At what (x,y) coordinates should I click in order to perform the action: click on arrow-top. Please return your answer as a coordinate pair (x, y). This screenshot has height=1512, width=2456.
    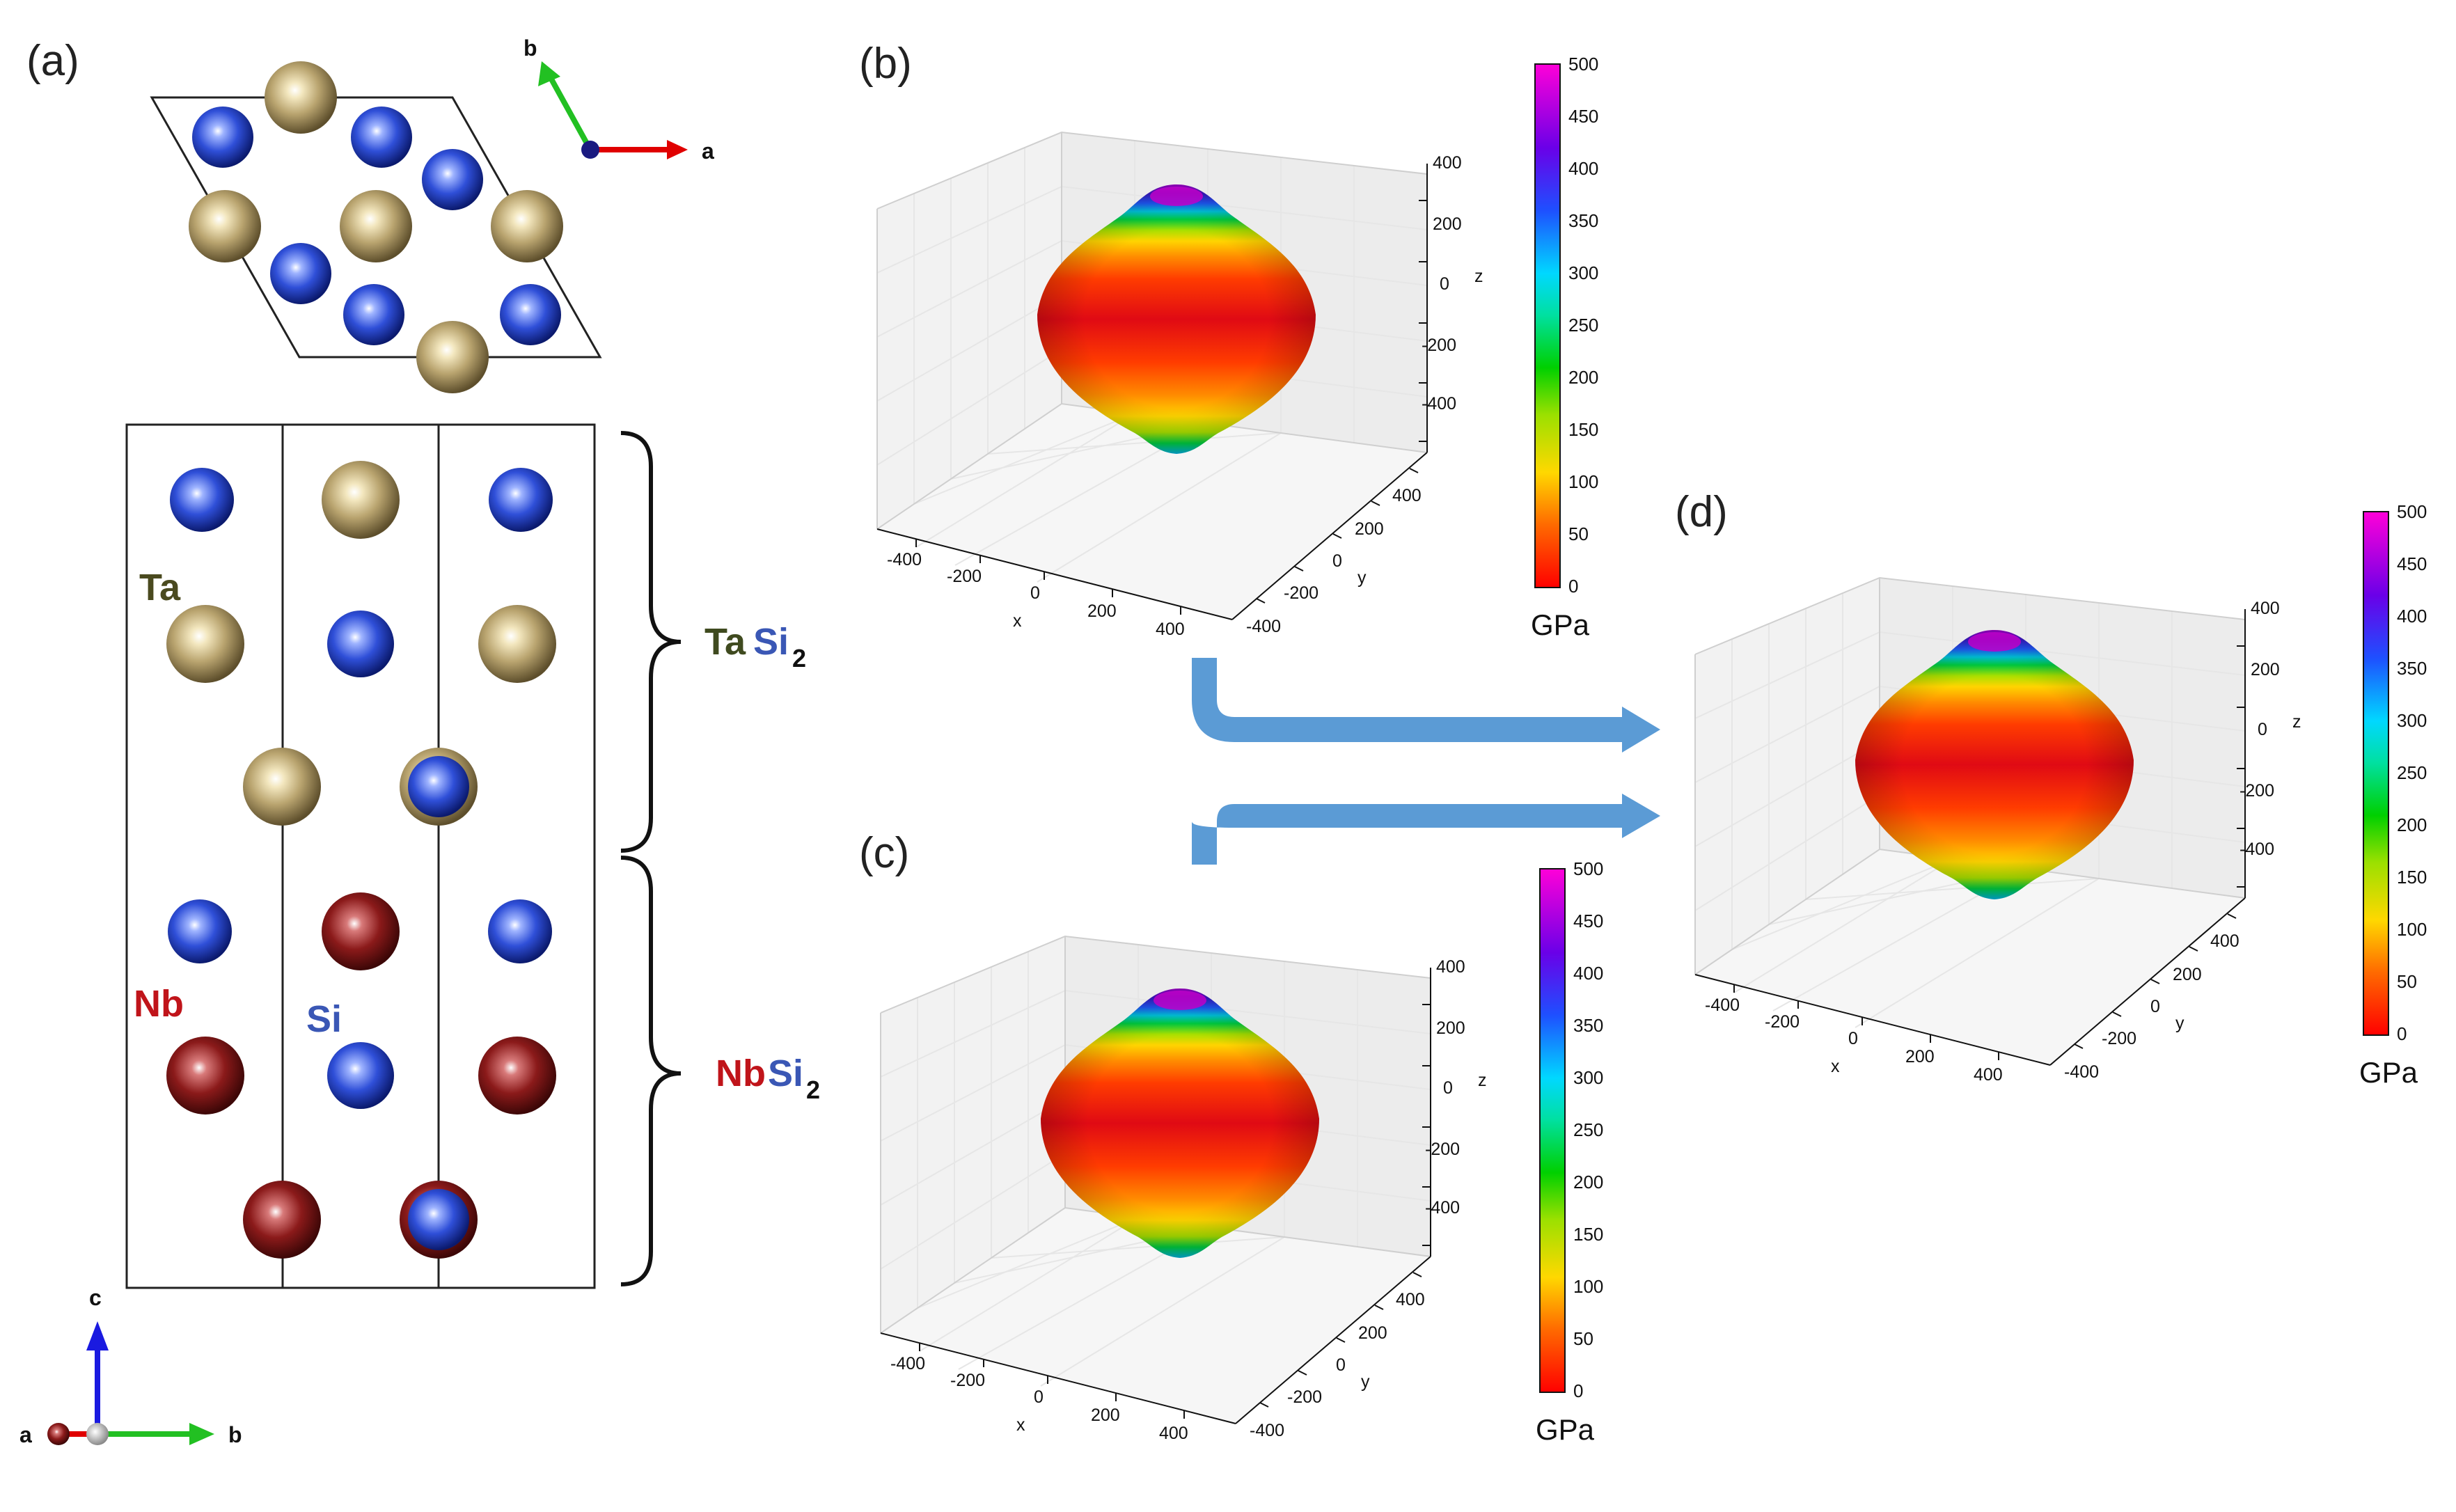
    Looking at the image, I should click on (1426, 705).